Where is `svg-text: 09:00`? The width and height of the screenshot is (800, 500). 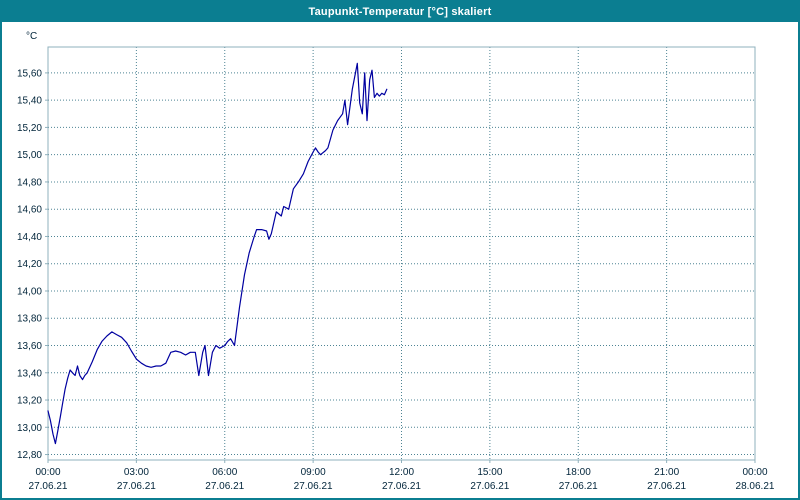 svg-text: 09:00 is located at coordinates (313, 472).